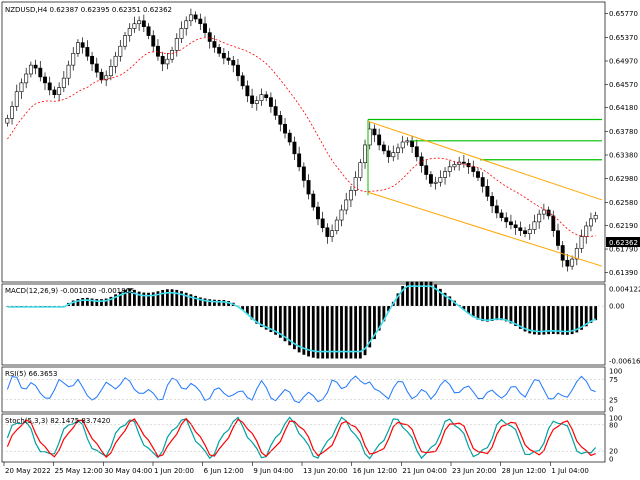 The height and width of the screenshot is (480, 640). What do you see at coordinates (570, 471) in the screenshot?
I see `time-axis-label: 1 Jul 04:00` at bounding box center [570, 471].